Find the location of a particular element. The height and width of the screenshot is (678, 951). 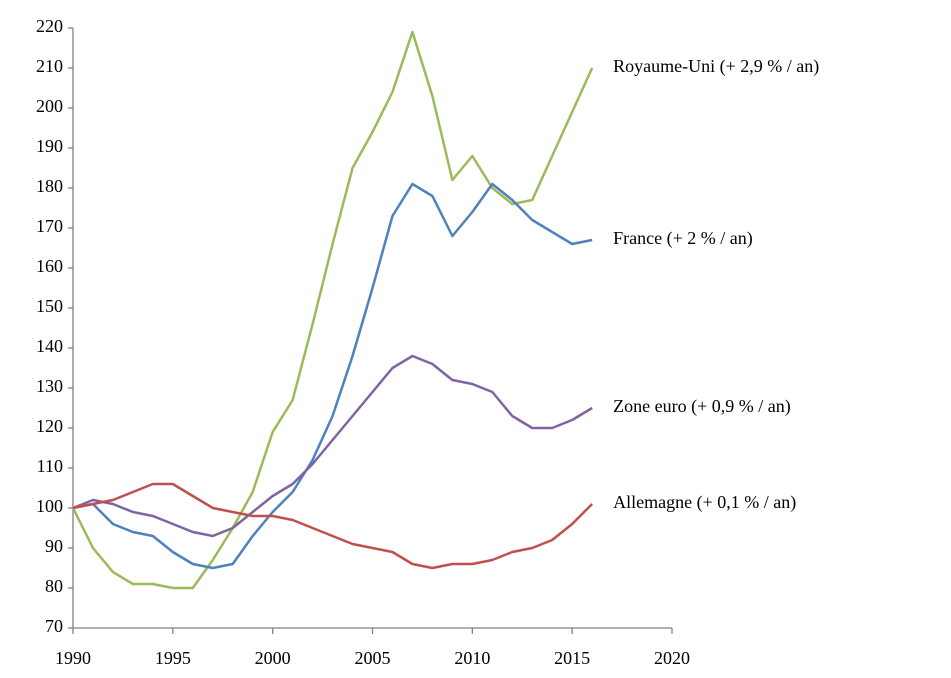

x-tick-label: 1995 is located at coordinates (173, 658).